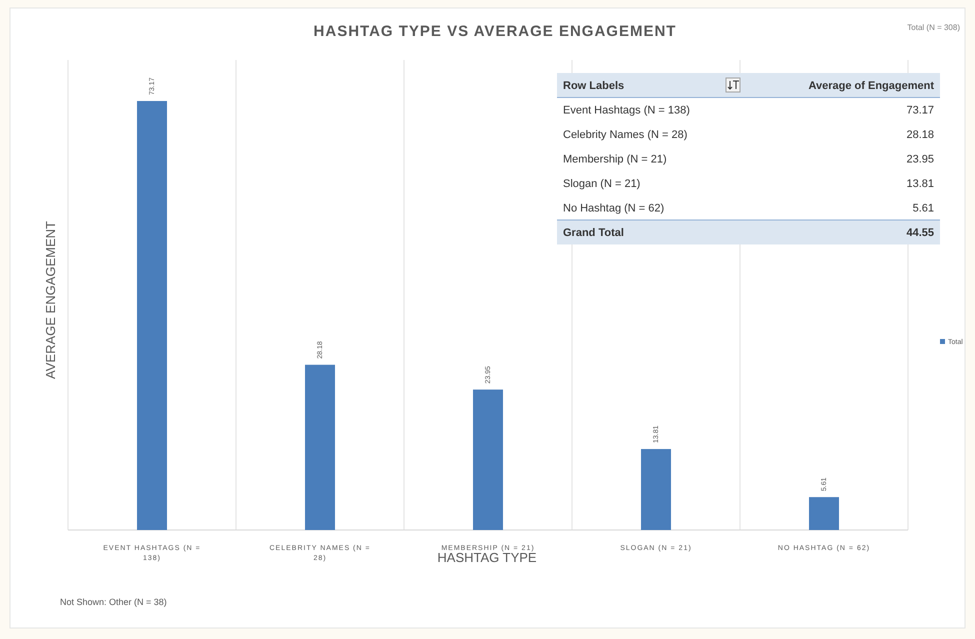 This screenshot has height=639, width=975. What do you see at coordinates (495, 31) in the screenshot?
I see `chart-title: HASHTAG TYPE VS AVERAGE ENGAGEMENT` at bounding box center [495, 31].